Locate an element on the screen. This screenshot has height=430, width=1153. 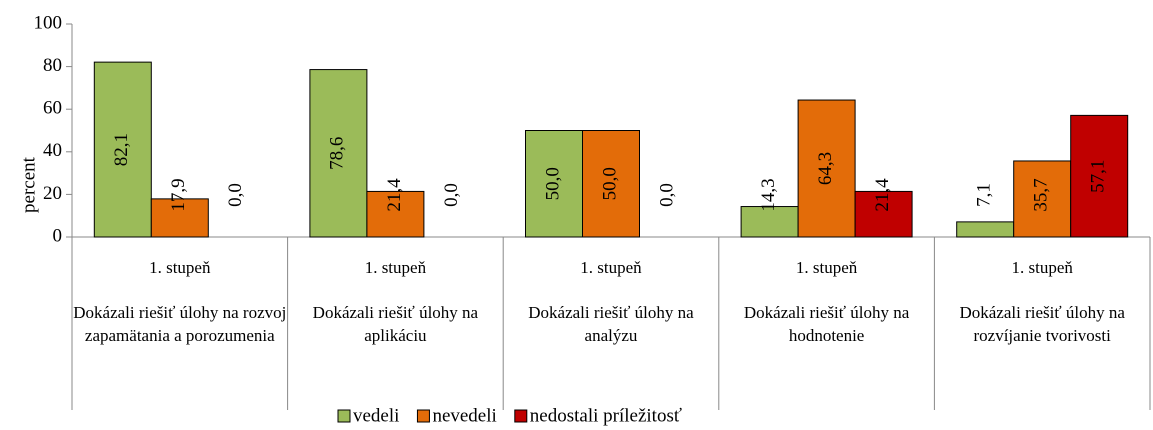
category-label: Dokázali riešiť úlohy na aplikáciu is located at coordinates (395, 324).